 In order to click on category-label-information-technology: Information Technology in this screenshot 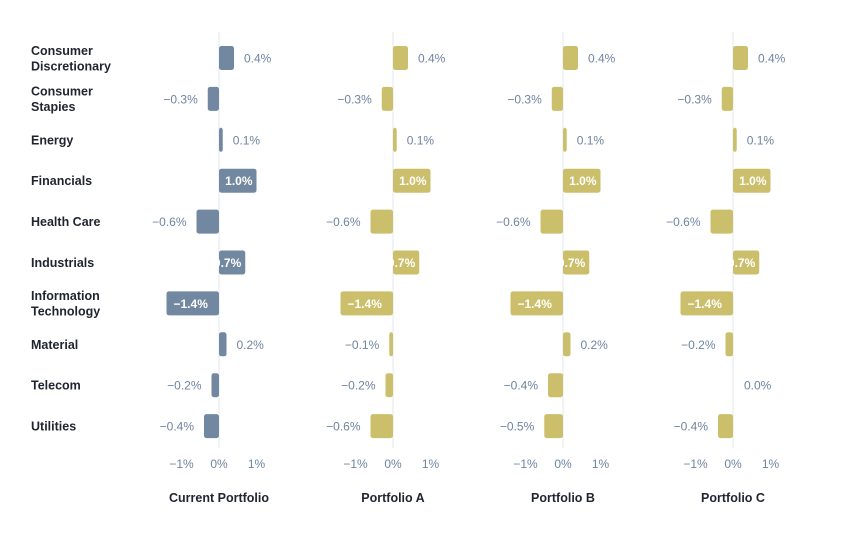, I will do `click(65, 304)`.